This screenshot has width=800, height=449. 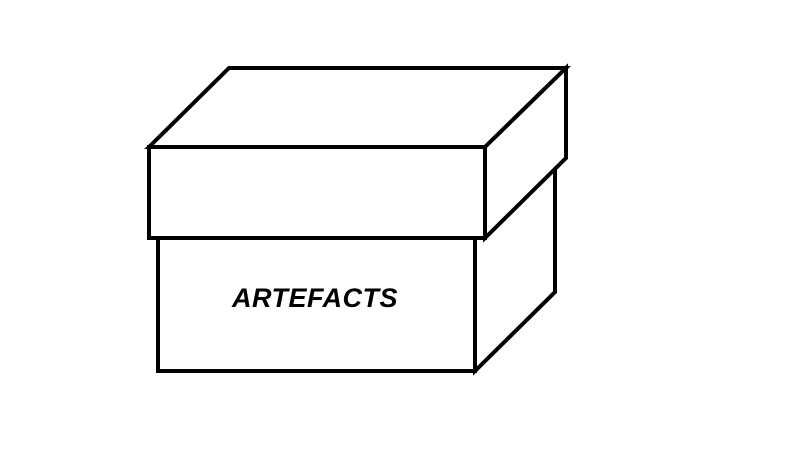 I want to click on lid-front-face, so click(x=317, y=192).